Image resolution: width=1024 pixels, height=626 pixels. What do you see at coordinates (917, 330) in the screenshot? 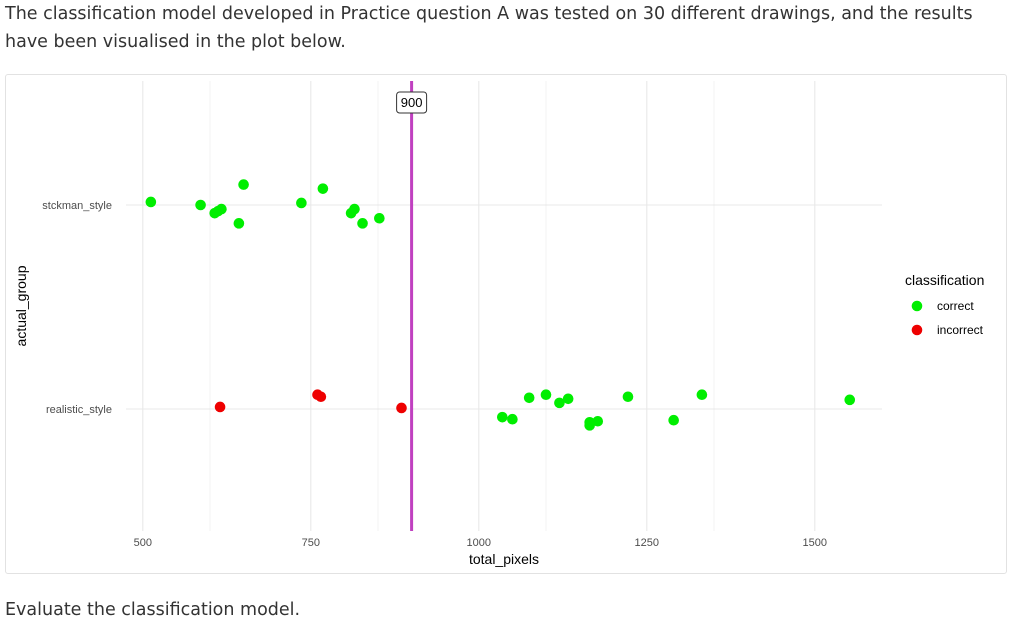
I see `legend-key-incorrect` at bounding box center [917, 330].